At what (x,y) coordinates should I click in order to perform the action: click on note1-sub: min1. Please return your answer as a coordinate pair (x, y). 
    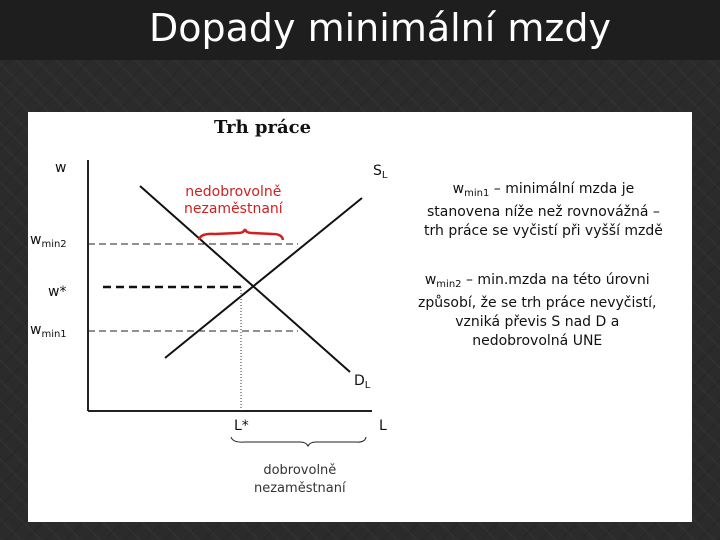
    Looking at the image, I should click on (477, 193).